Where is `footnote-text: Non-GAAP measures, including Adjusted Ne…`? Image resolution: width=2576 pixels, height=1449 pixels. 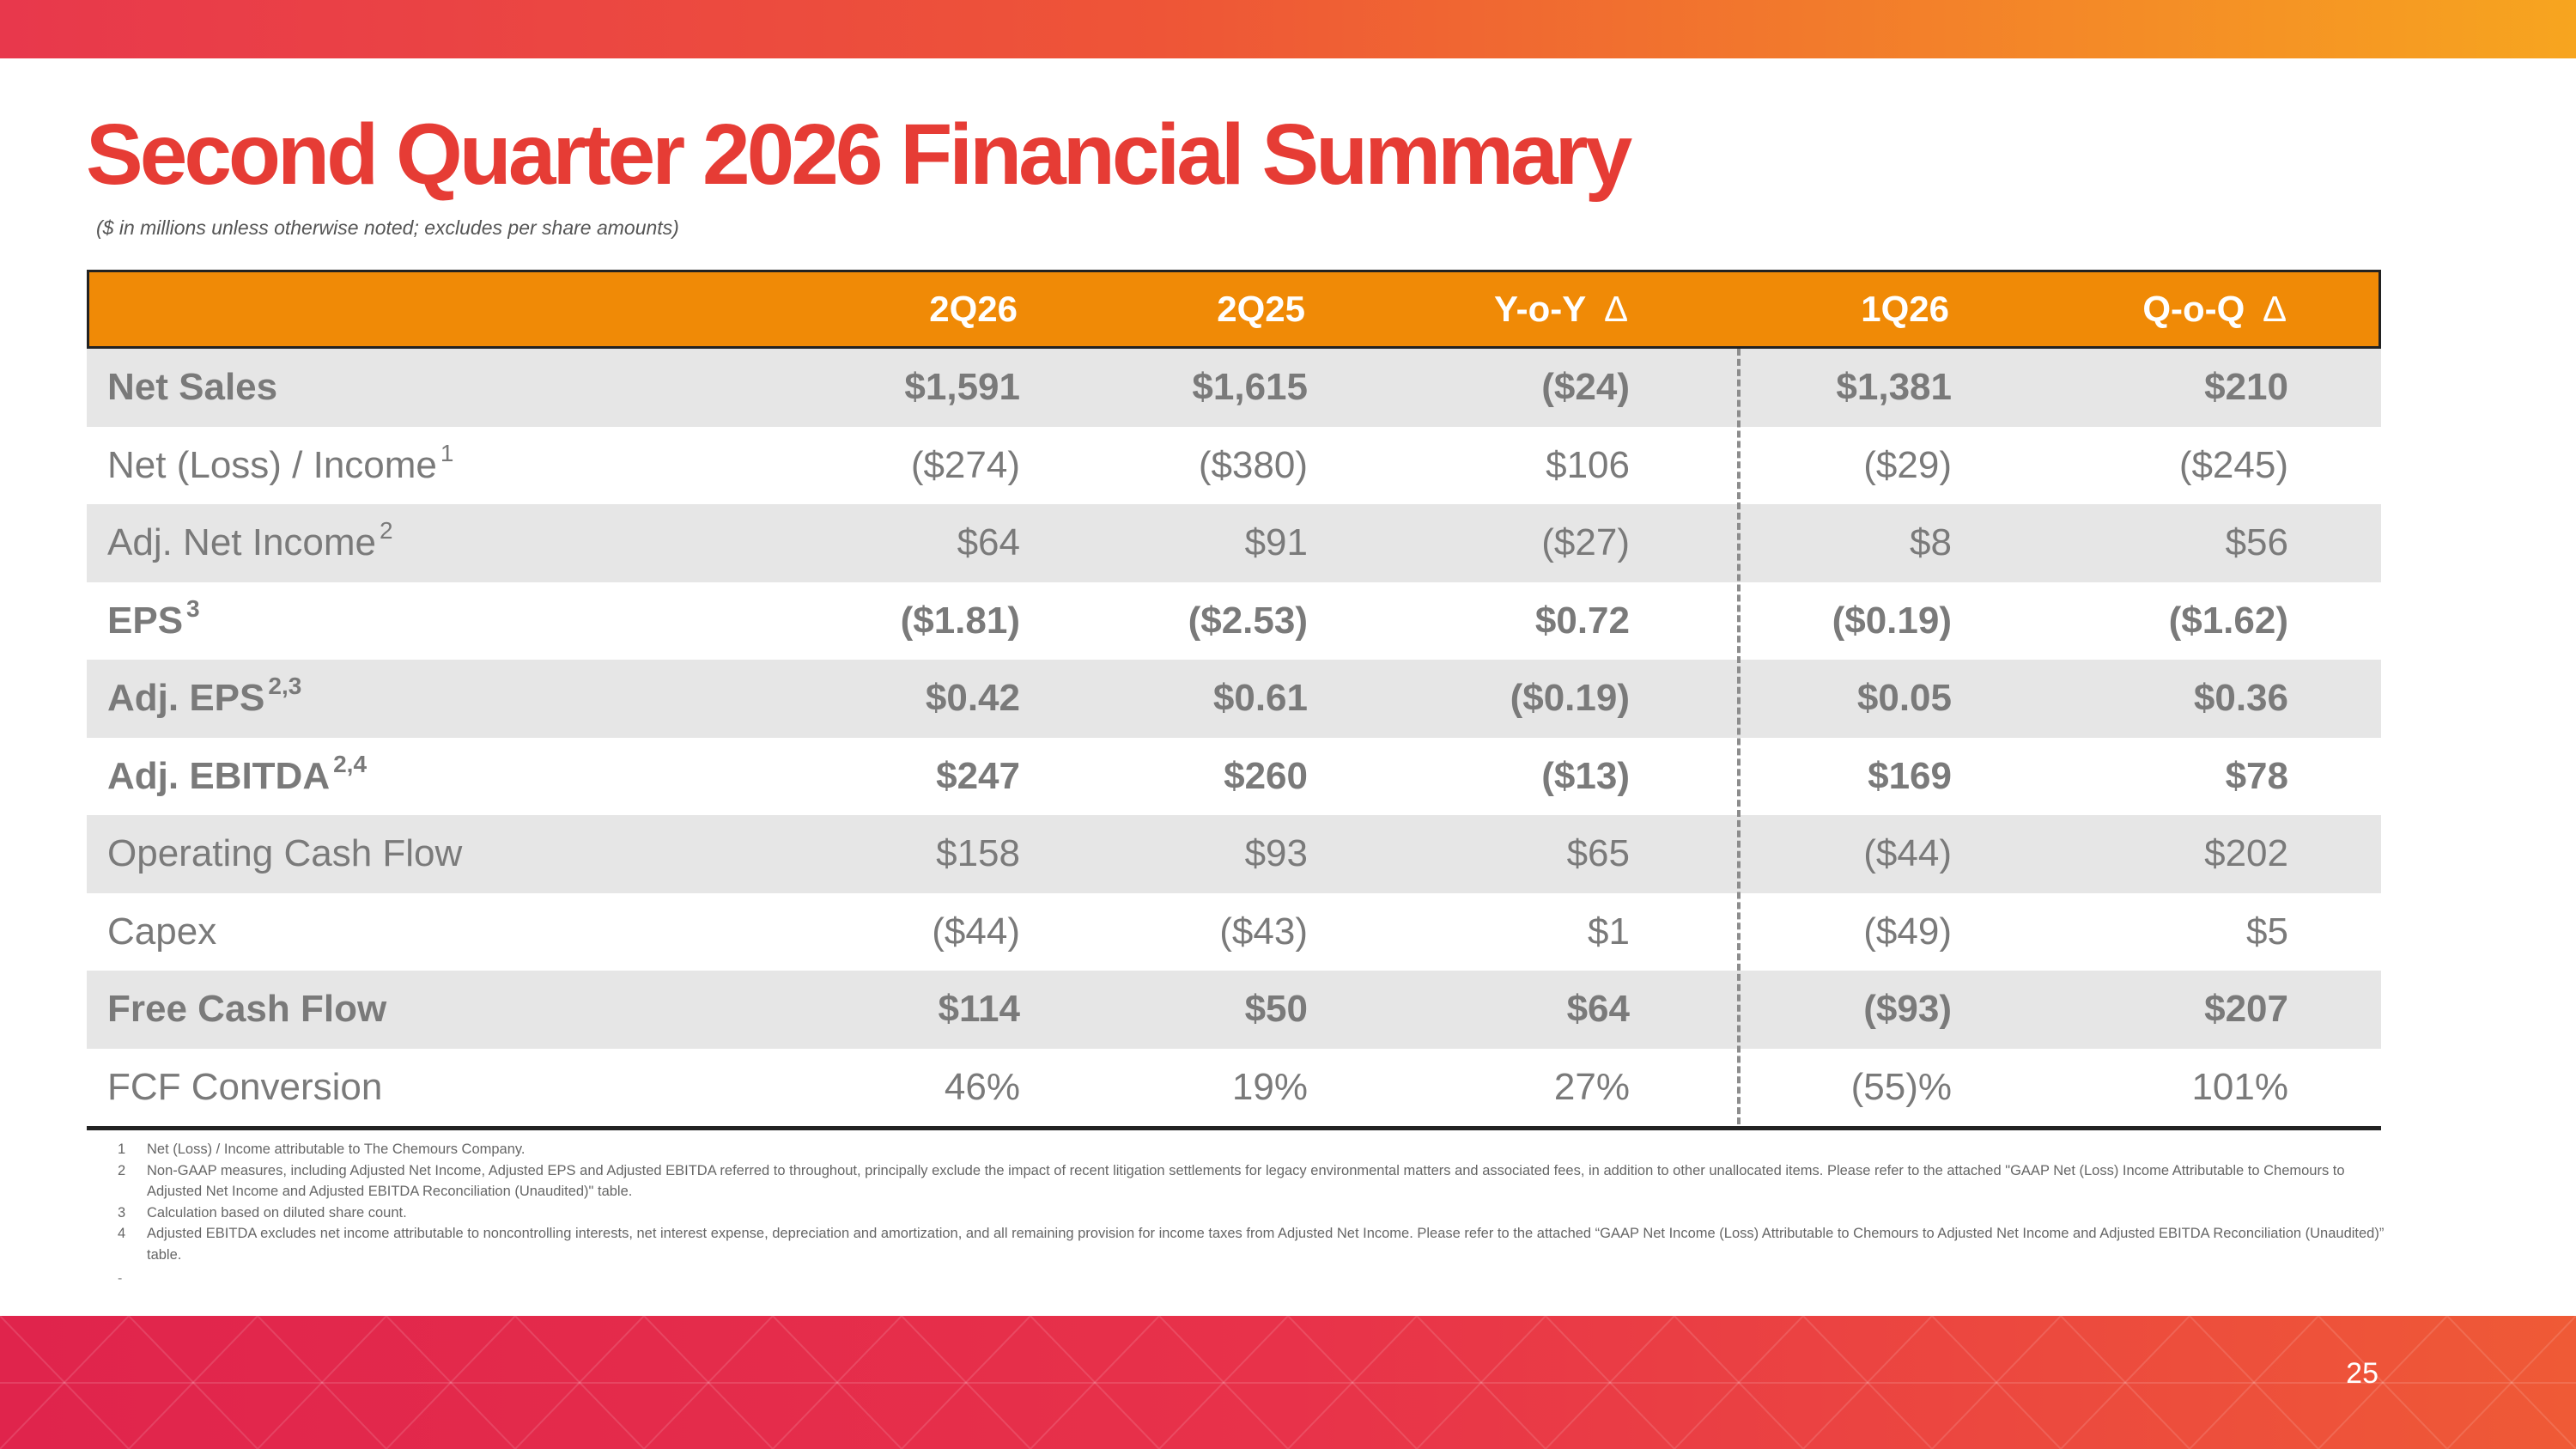 footnote-text: Non-GAAP measures, including Adjusted Ne… is located at coordinates (1246, 1181).